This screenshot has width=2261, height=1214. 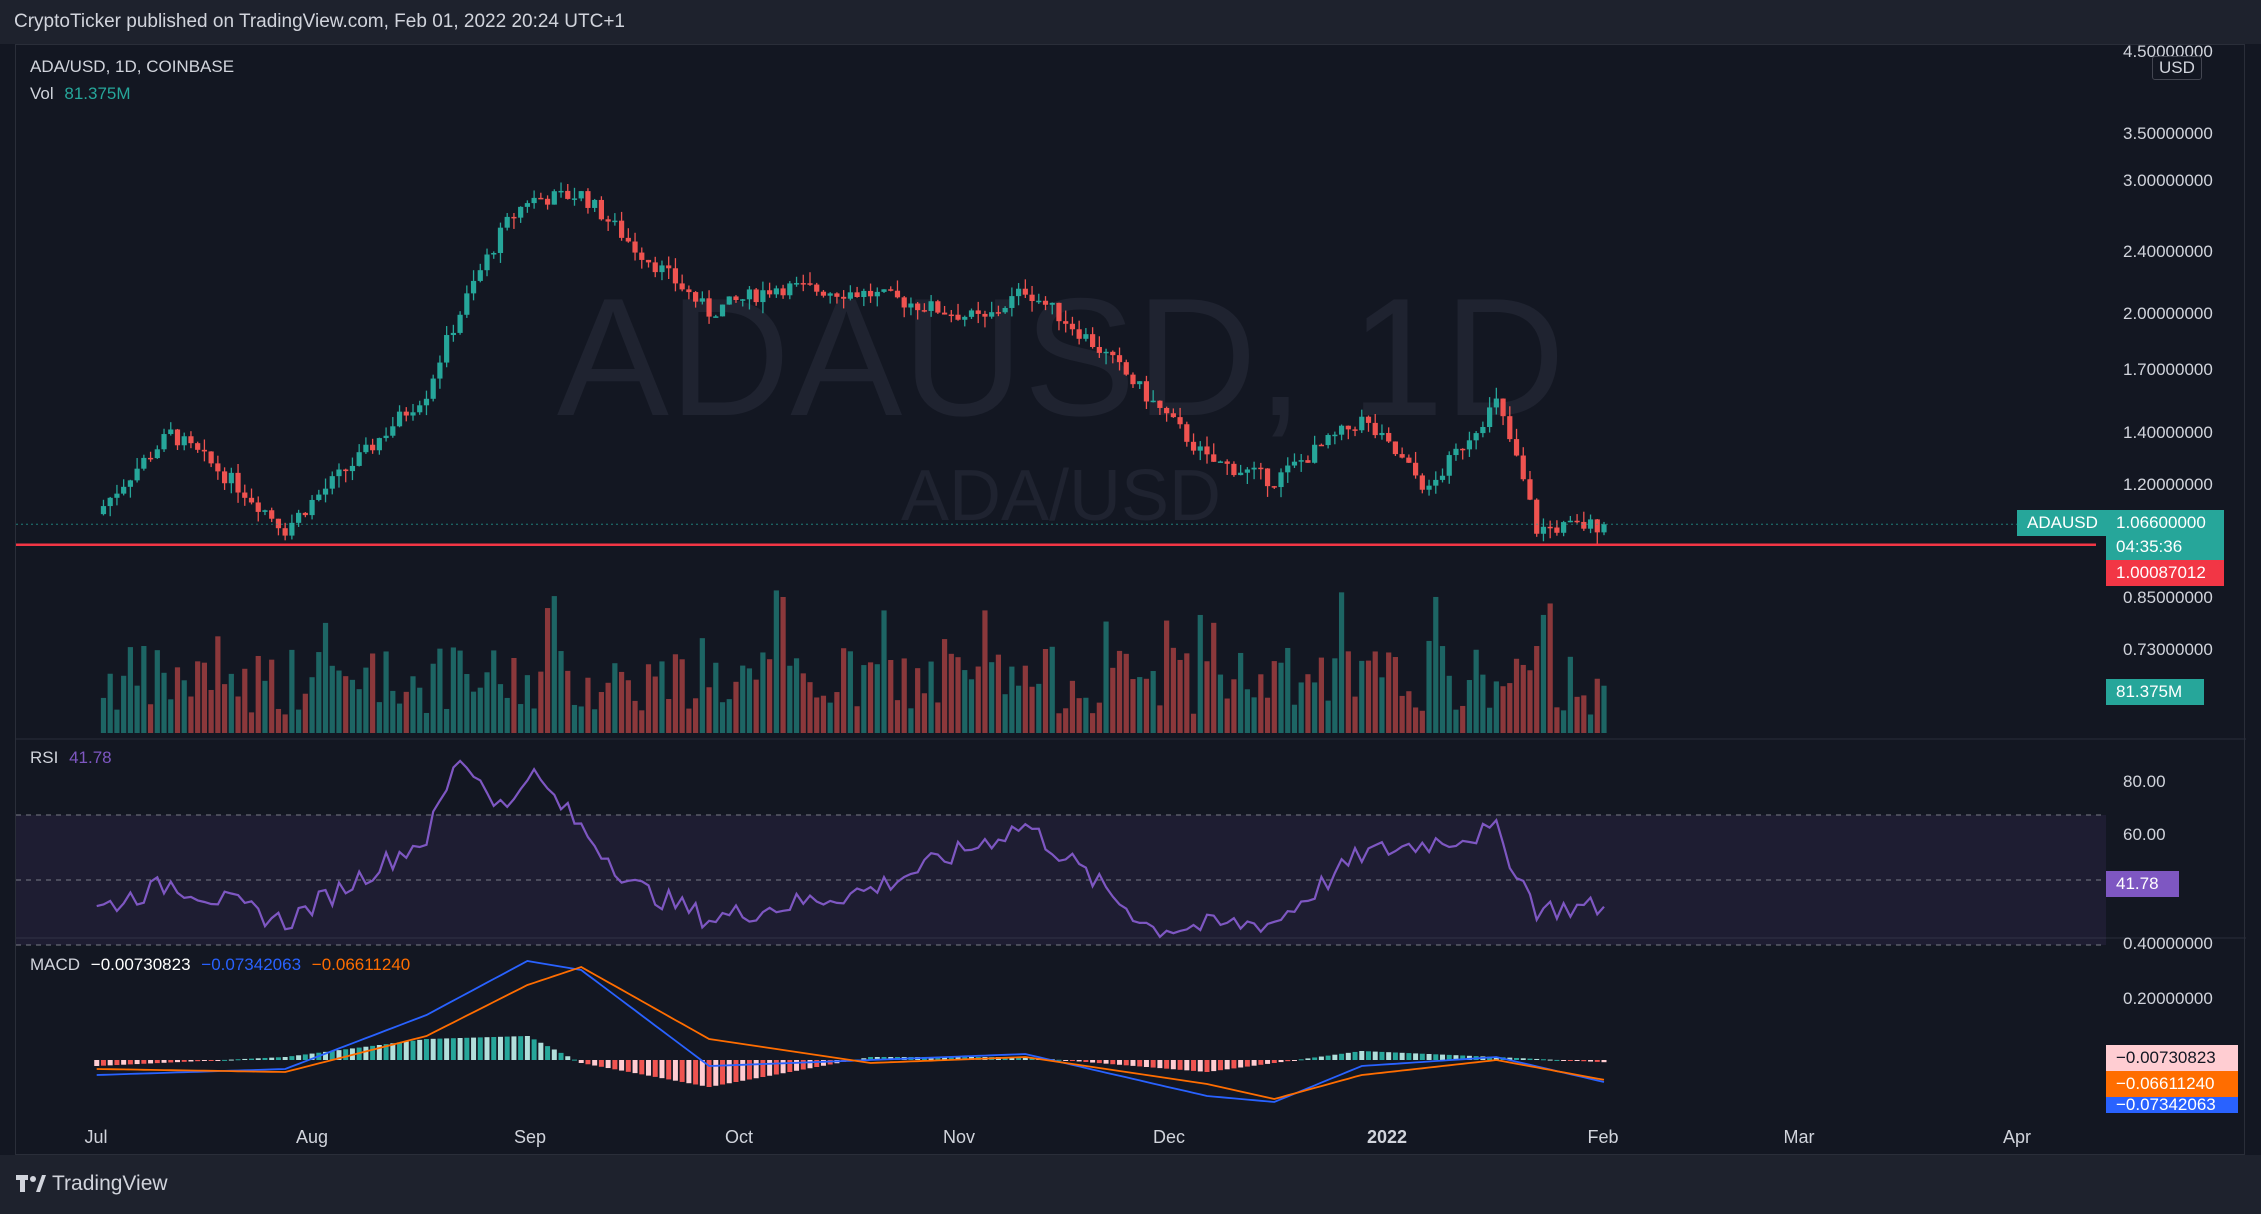 What do you see at coordinates (74, 758) in the screenshot?
I see `rsi-legend: RSI 41.78` at bounding box center [74, 758].